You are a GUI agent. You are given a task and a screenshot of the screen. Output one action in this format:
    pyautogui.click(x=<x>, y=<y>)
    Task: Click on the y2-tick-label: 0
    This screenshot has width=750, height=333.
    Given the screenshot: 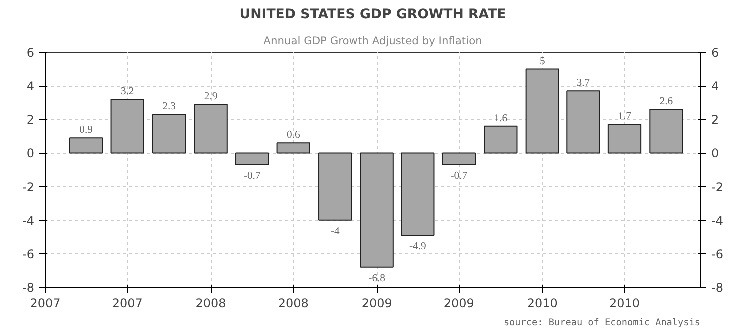 What is the action you would take?
    pyautogui.click(x=716, y=153)
    